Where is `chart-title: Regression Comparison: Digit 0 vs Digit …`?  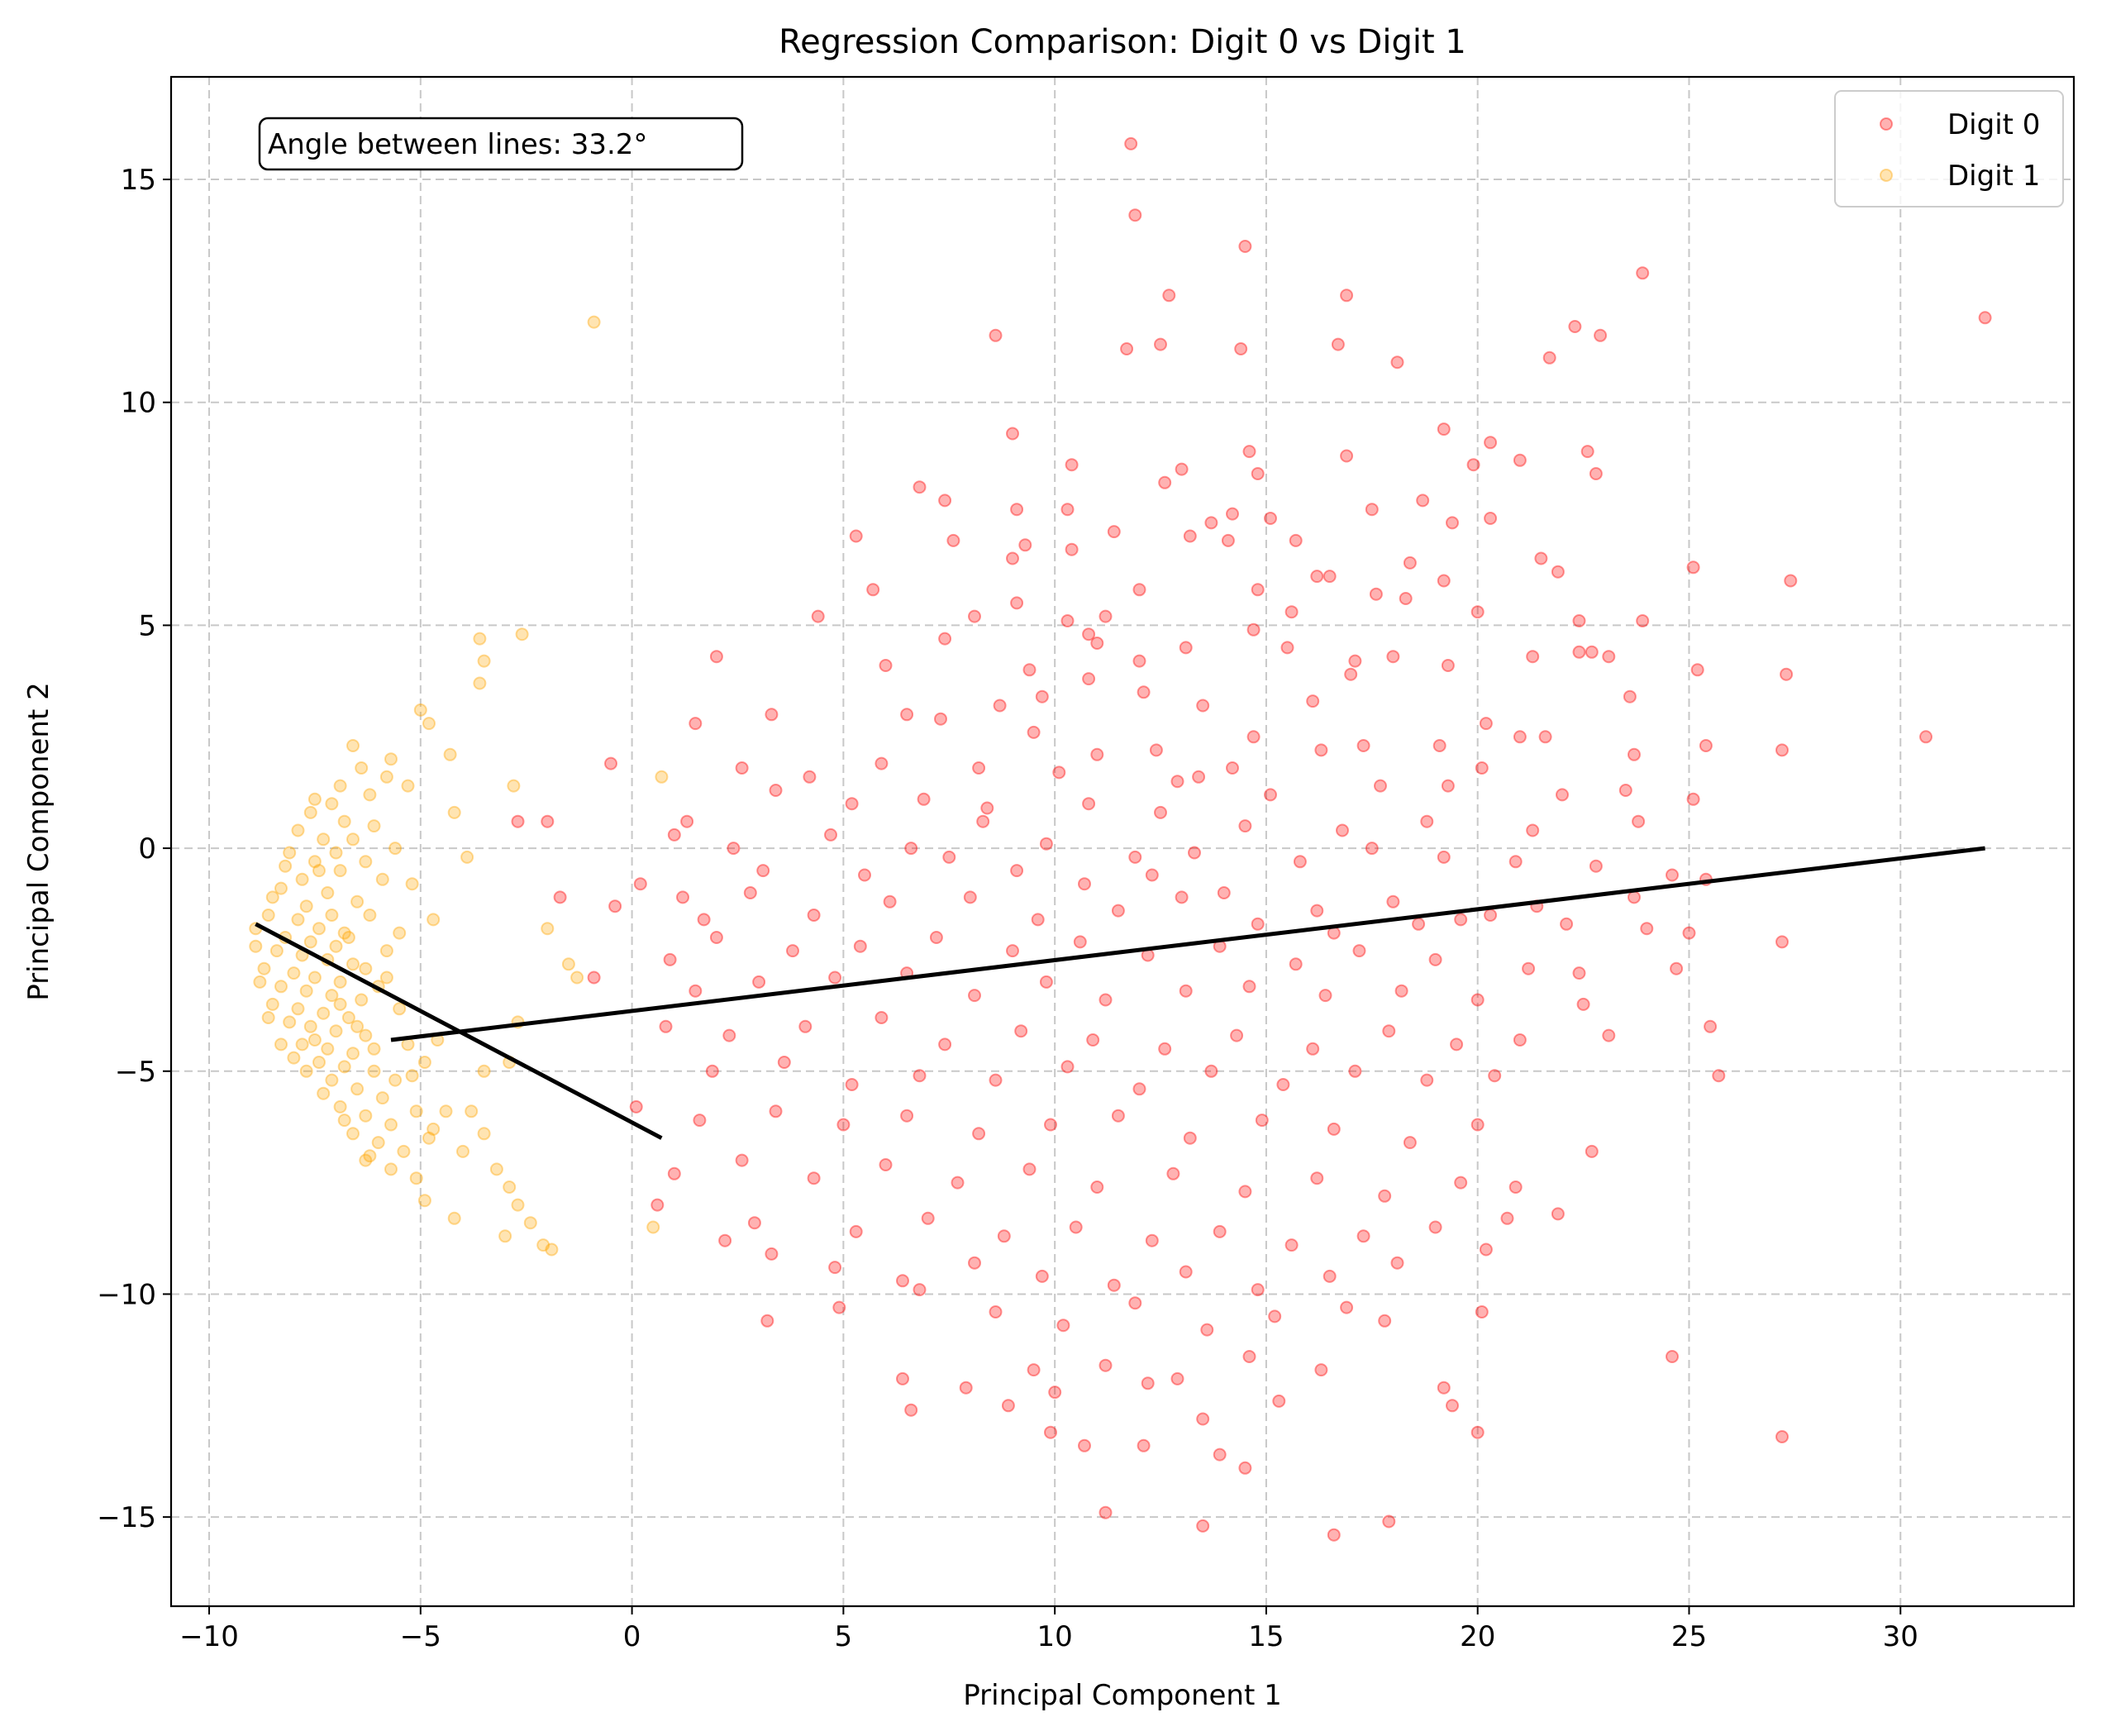
chart-title: Regression Comparison: Digit 0 vs Digit … is located at coordinates (1122, 42).